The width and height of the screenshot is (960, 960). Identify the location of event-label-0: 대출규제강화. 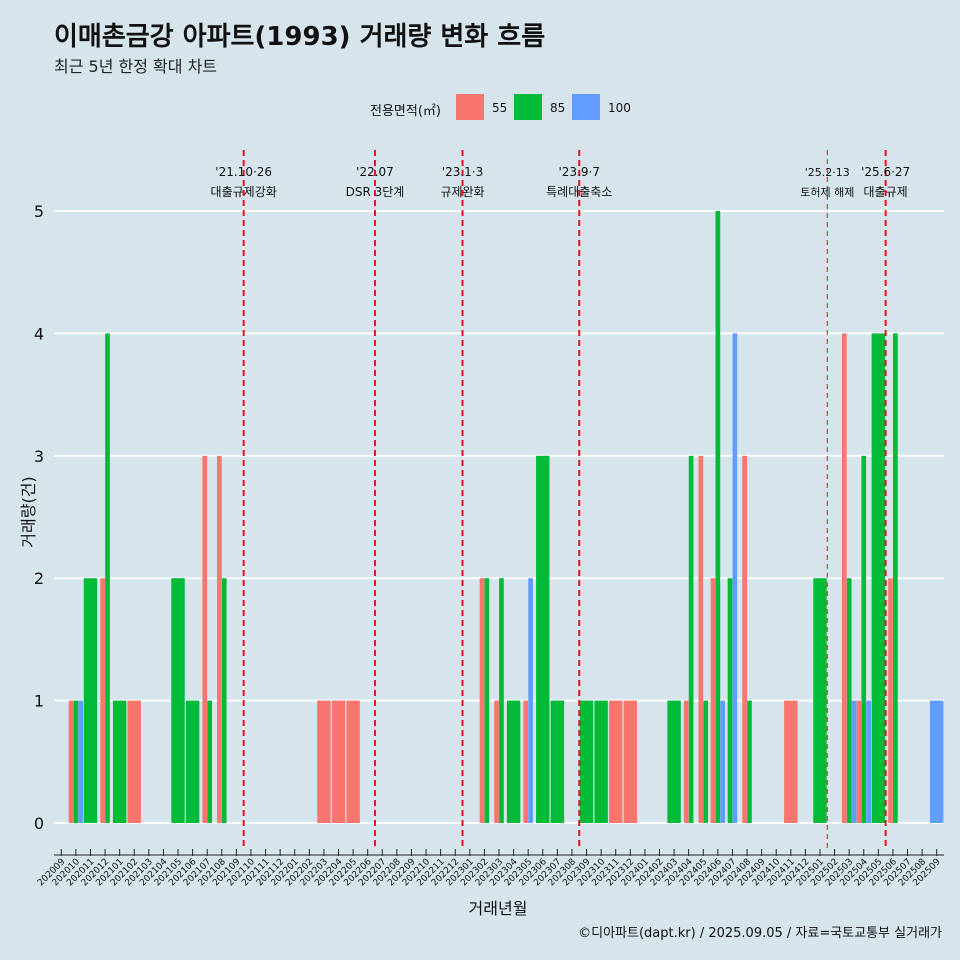
(244, 192).